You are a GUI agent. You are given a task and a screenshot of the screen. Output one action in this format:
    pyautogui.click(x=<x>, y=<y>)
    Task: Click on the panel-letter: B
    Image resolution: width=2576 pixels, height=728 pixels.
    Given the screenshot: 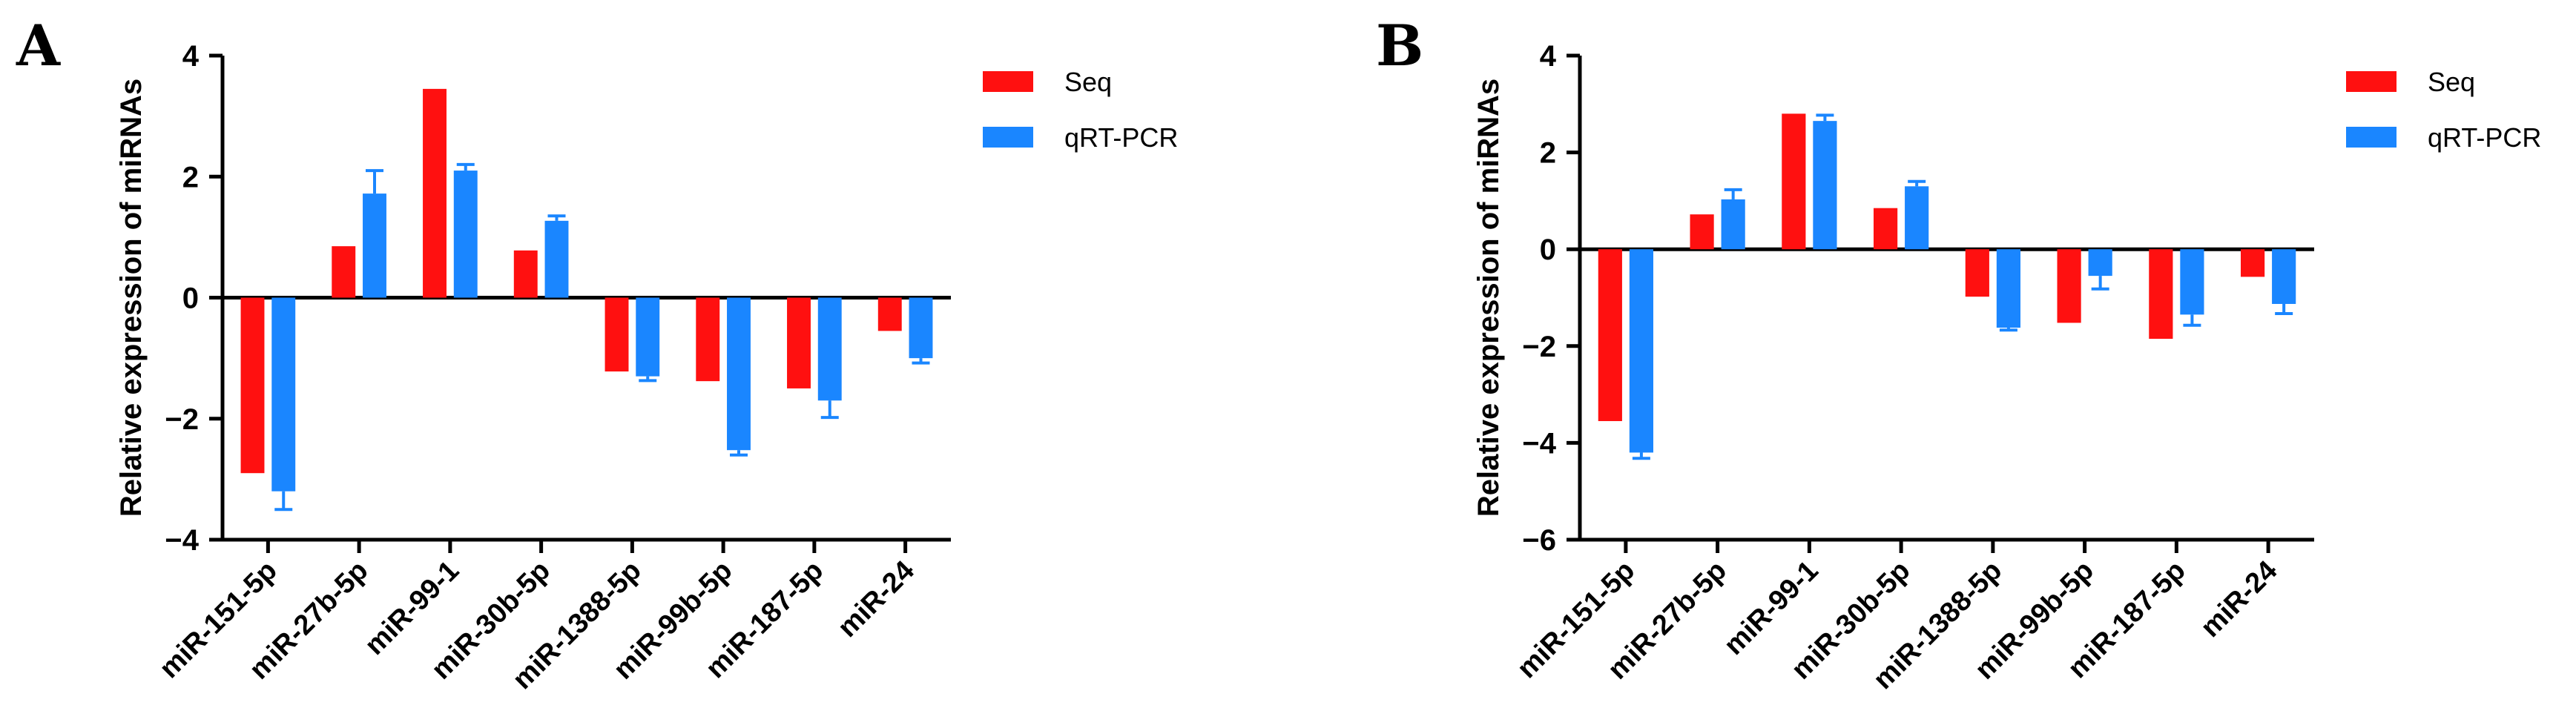 What is the action you would take?
    pyautogui.click(x=1399, y=46)
    